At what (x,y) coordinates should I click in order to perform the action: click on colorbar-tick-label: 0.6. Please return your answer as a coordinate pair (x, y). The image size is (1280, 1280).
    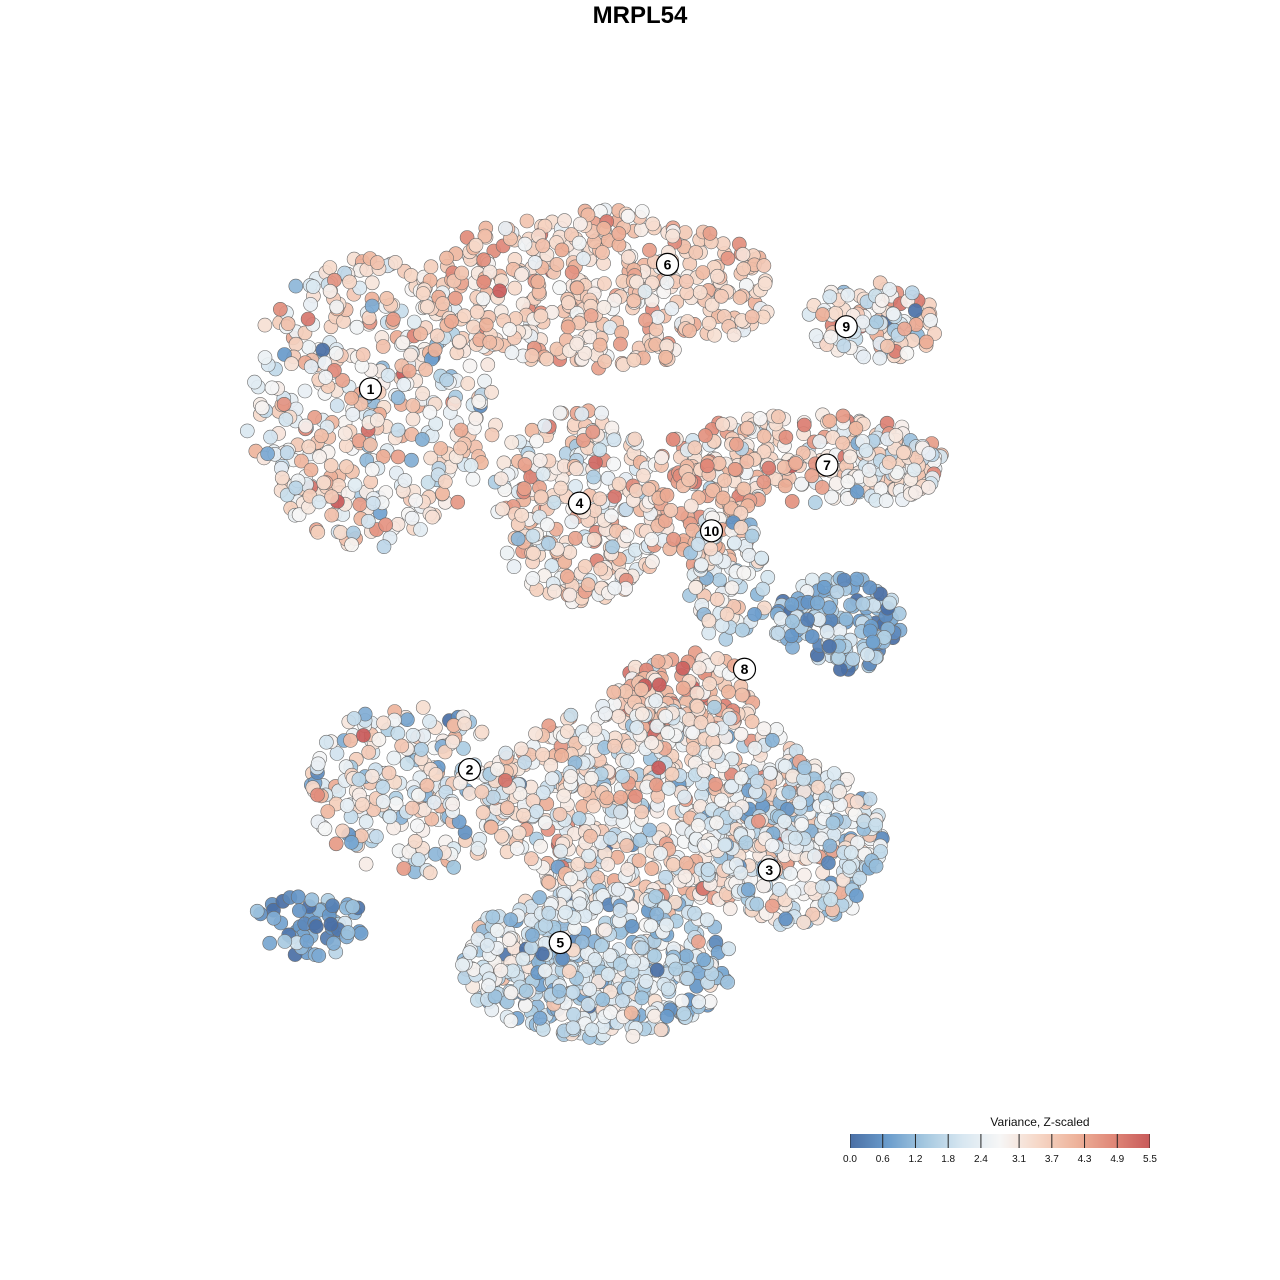
    Looking at the image, I should click on (882, 1159).